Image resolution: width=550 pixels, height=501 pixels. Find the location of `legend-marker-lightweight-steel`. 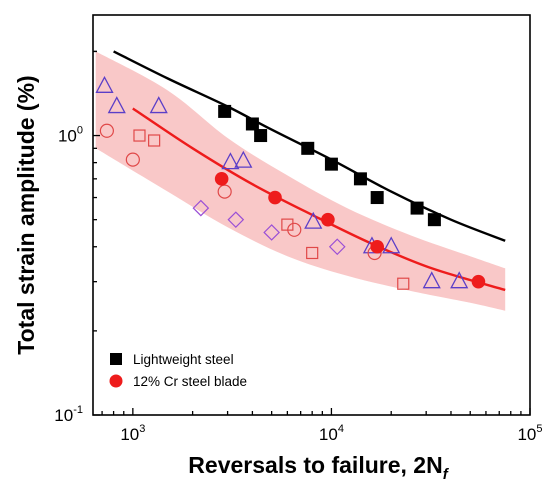

legend-marker-lightweight-steel is located at coordinates (116, 359).